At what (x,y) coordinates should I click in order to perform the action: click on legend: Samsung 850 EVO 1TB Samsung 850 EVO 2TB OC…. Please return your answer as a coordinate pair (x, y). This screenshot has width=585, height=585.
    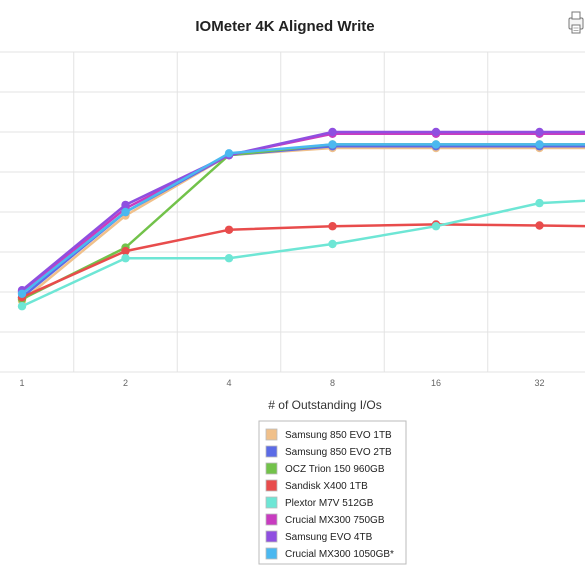
    Looking at the image, I should click on (332, 492).